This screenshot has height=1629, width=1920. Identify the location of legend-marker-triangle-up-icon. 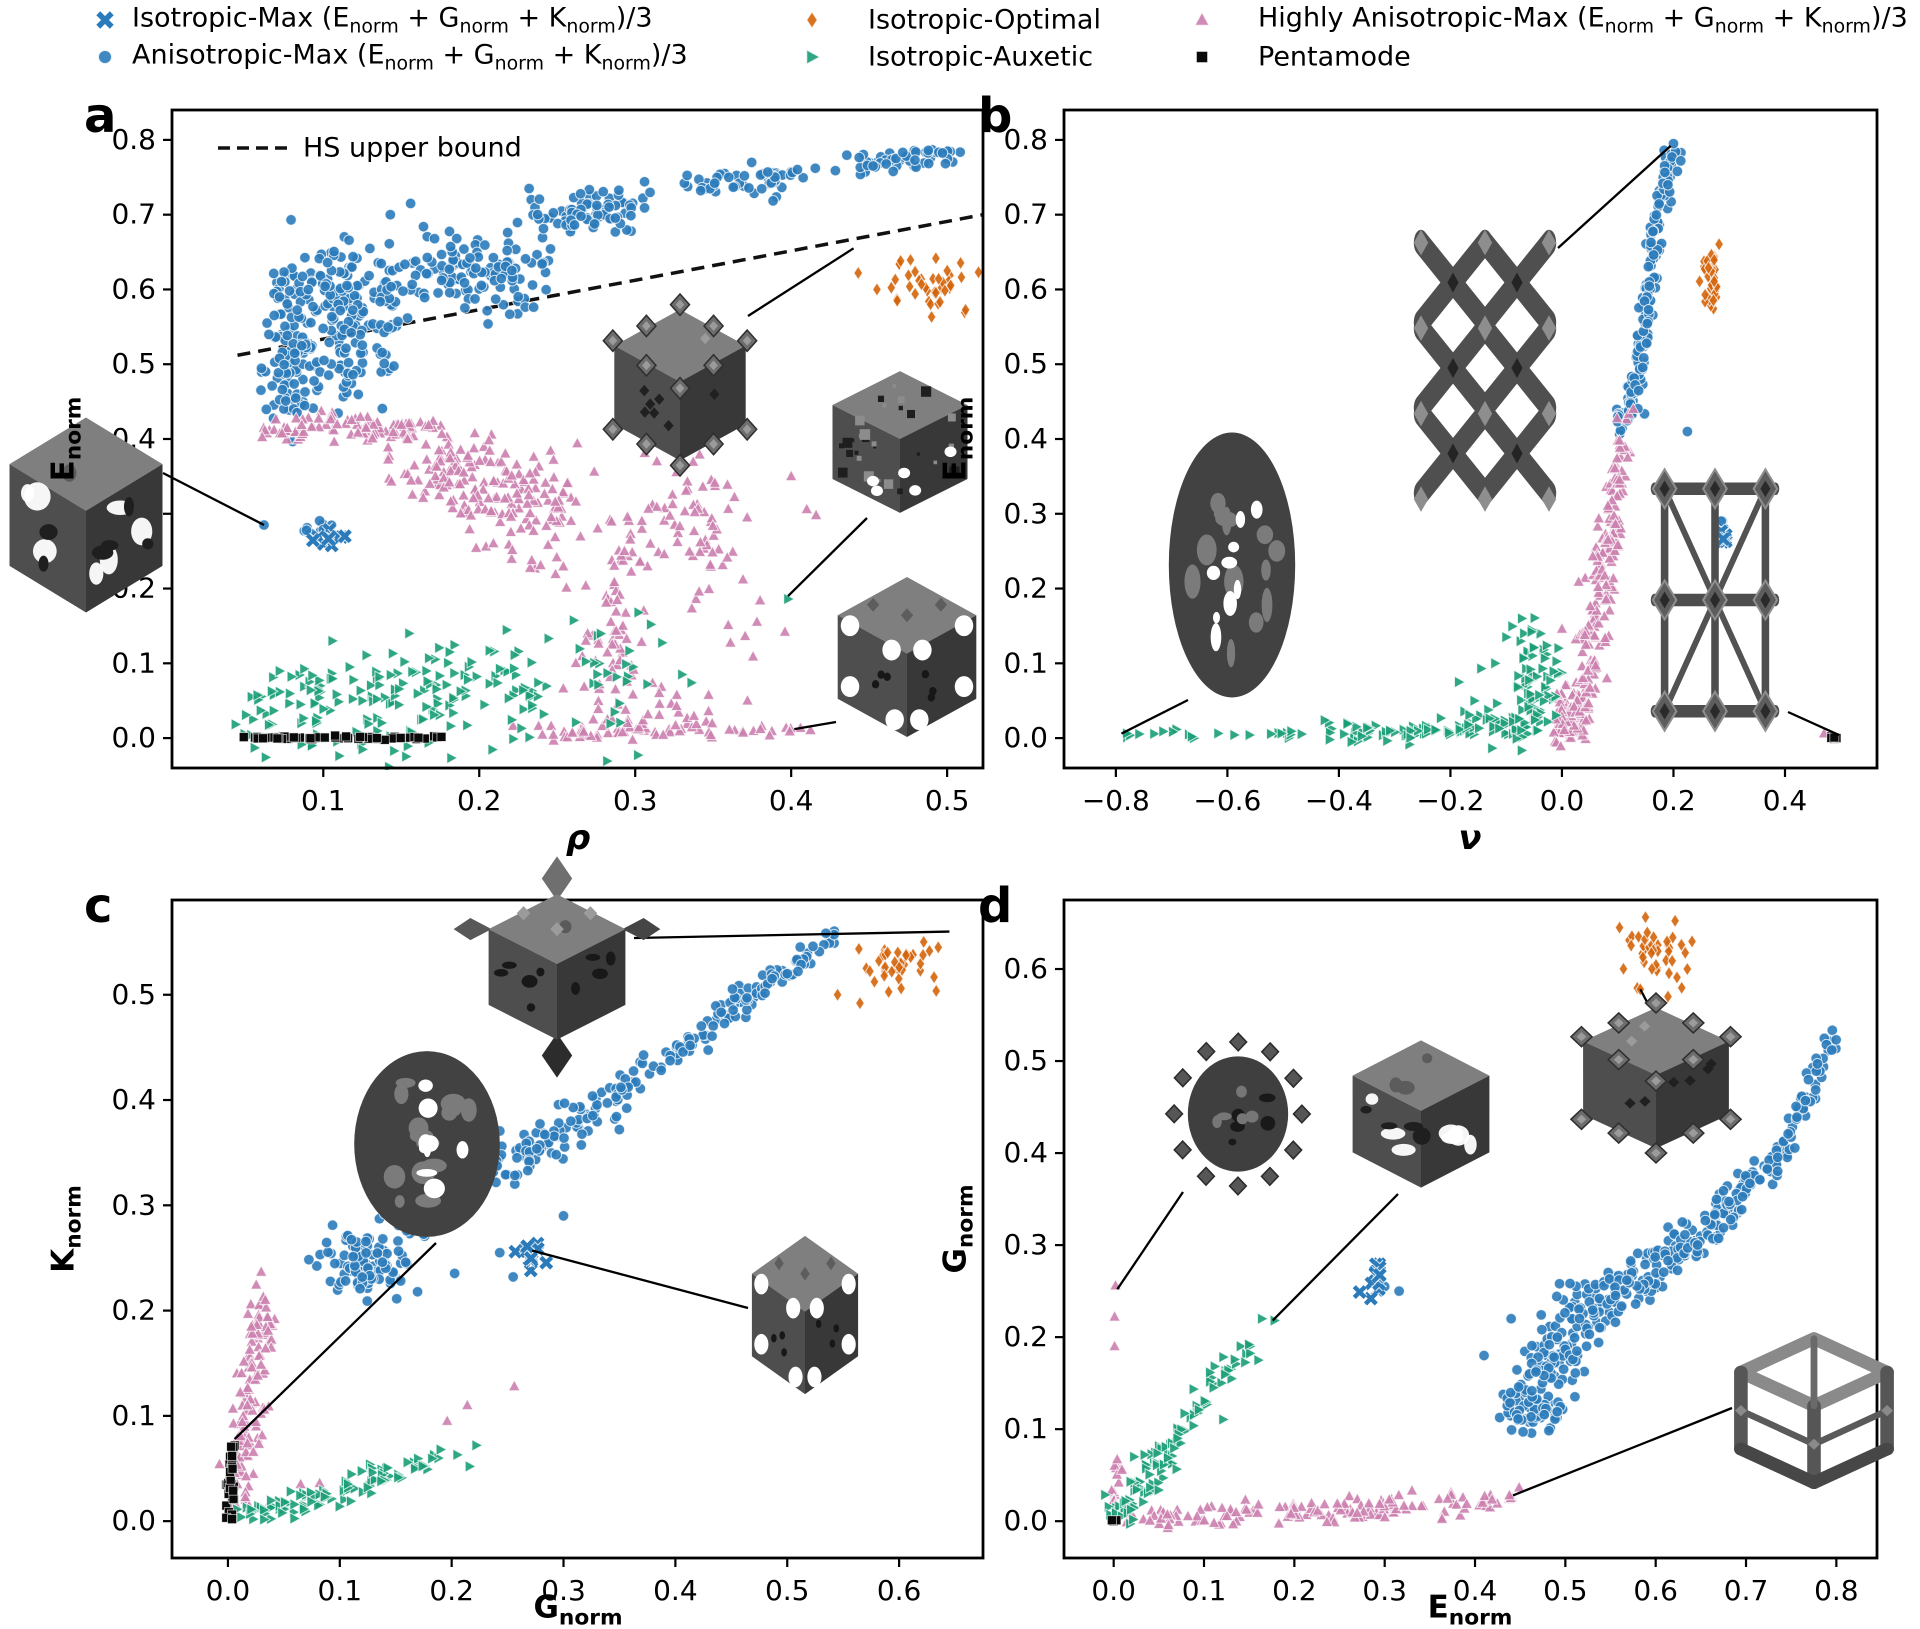
(1202, 18).